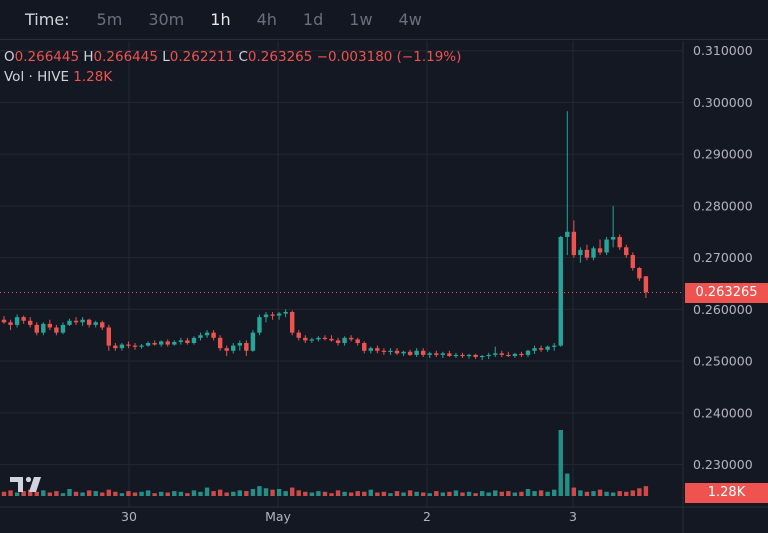 The height and width of the screenshot is (533, 768). What do you see at coordinates (243, 57) in the screenshot?
I see `close-label: C` at bounding box center [243, 57].